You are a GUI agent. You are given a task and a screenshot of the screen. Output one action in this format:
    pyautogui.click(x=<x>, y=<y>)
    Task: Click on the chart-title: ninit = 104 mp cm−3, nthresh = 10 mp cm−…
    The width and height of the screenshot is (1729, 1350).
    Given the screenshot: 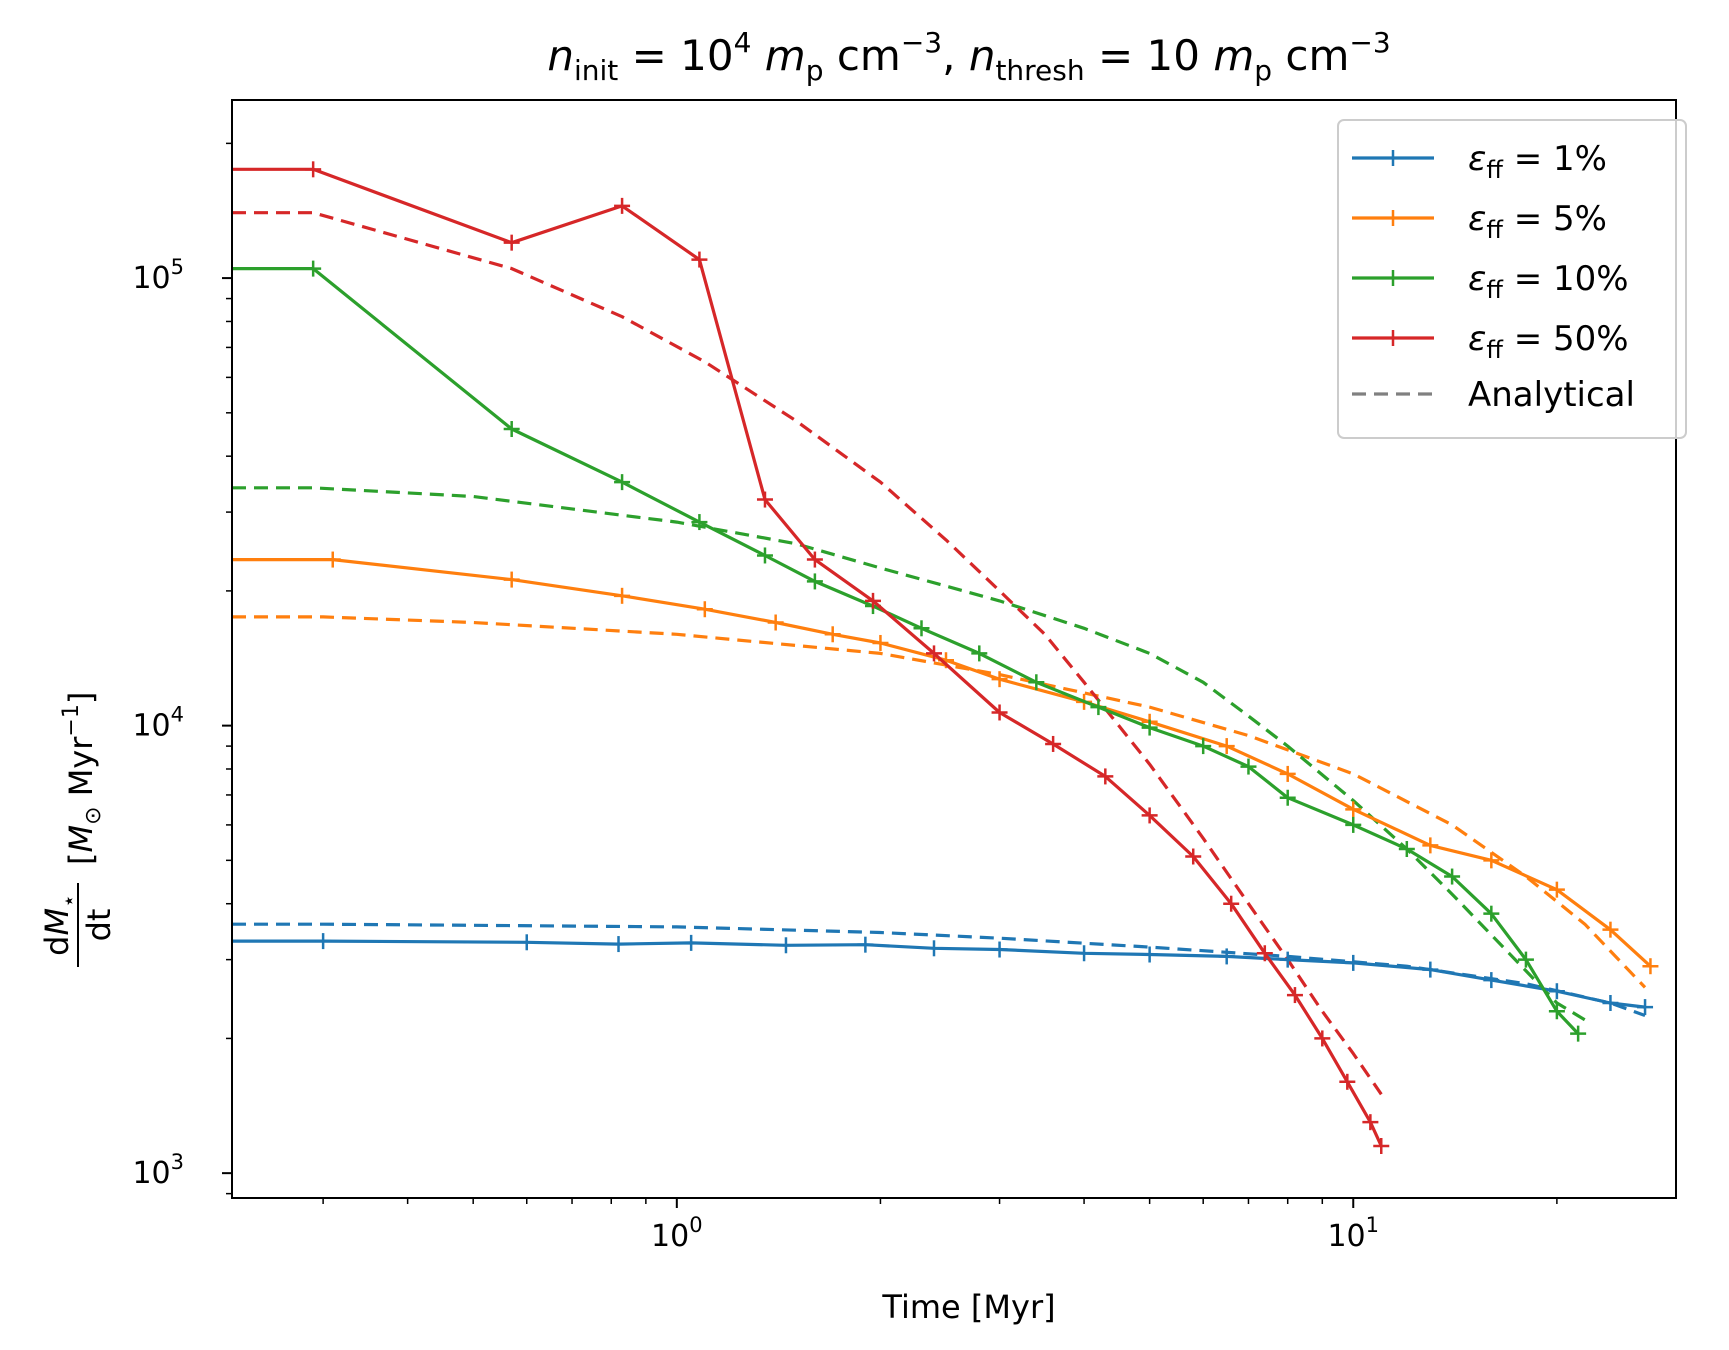 What is the action you would take?
    pyautogui.click(x=968, y=56)
    